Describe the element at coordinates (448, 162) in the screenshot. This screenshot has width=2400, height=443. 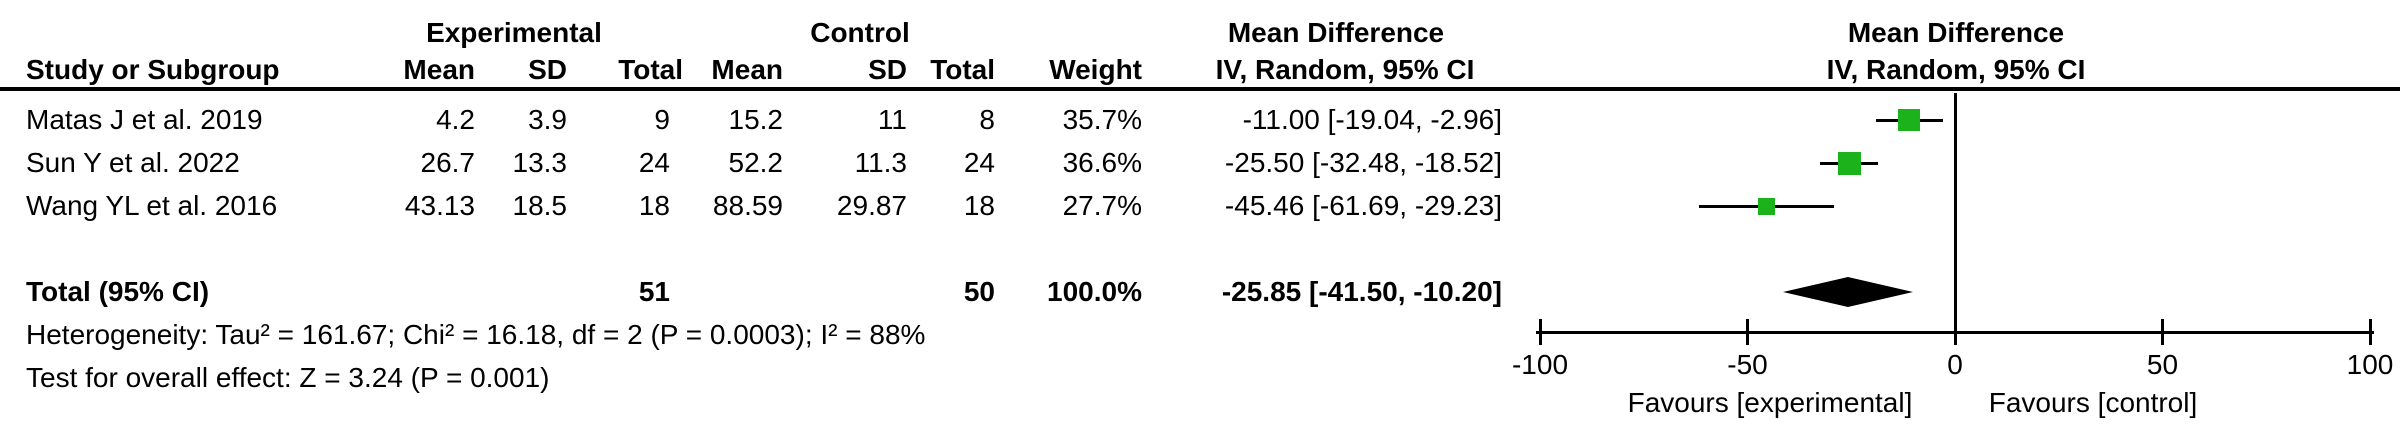
I see `exp-mean-cell: 26.7` at that location.